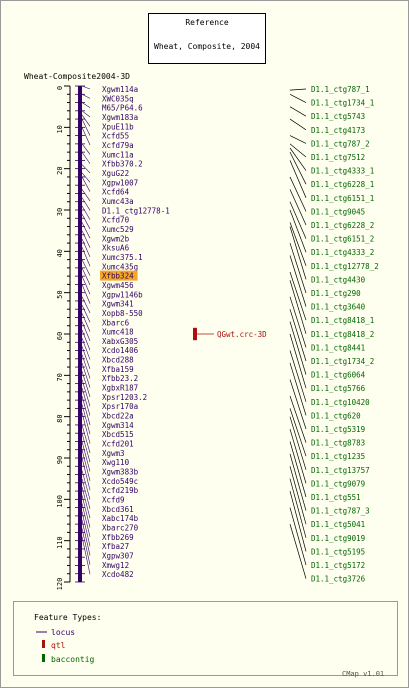 This screenshot has height=688, width=409. Describe the element at coordinates (116, 238) in the screenshot. I see `locus-label: Xgwm2b` at that location.